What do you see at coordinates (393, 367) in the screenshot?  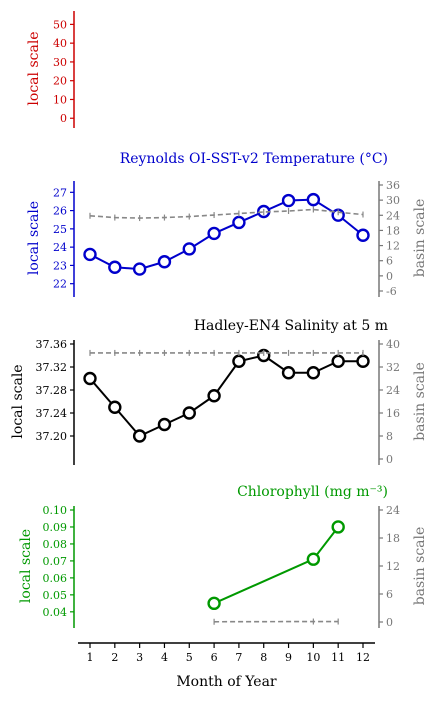 I see `right-tick-label: 32` at bounding box center [393, 367].